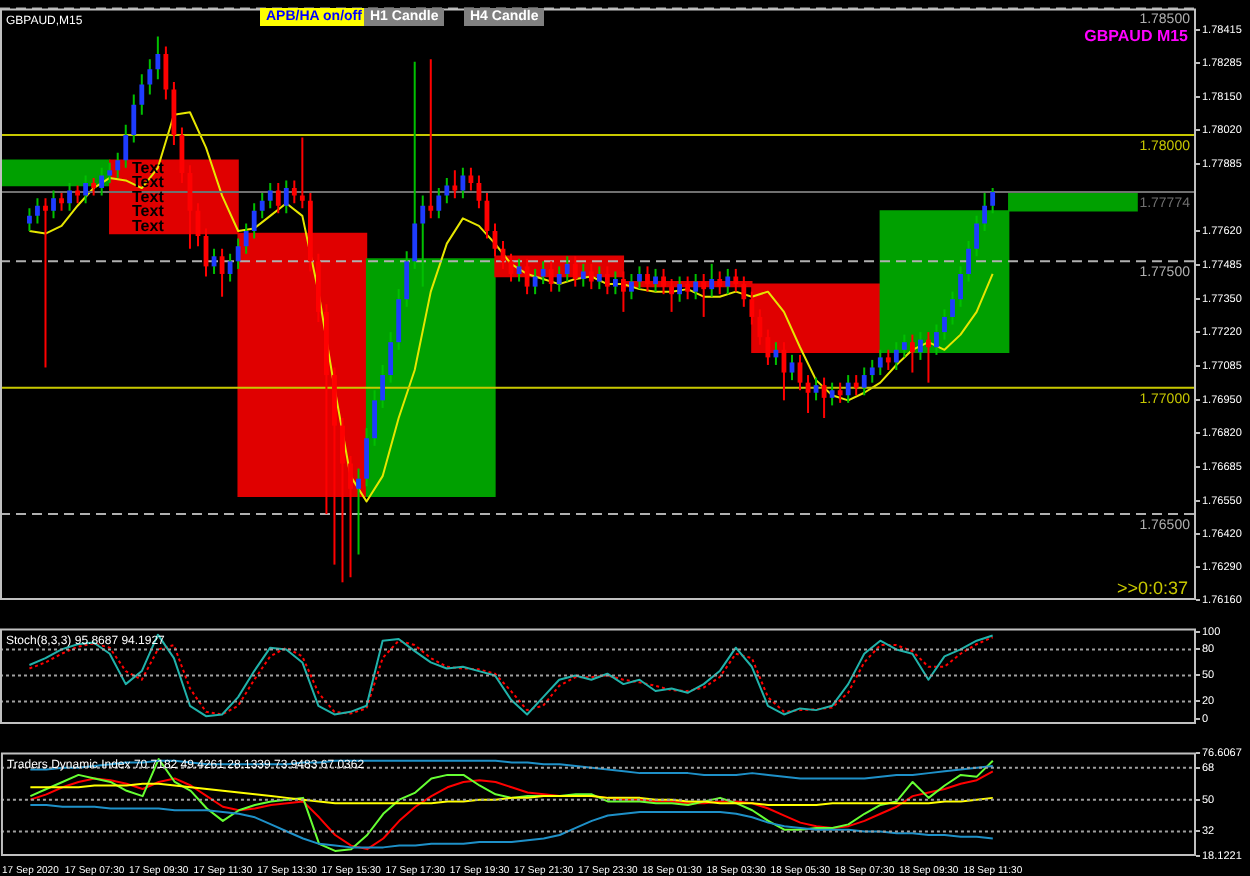 The width and height of the screenshot is (1250, 876). Describe the element at coordinates (1137, 36) in the screenshot. I see `text: GBPAUD M15` at that location.